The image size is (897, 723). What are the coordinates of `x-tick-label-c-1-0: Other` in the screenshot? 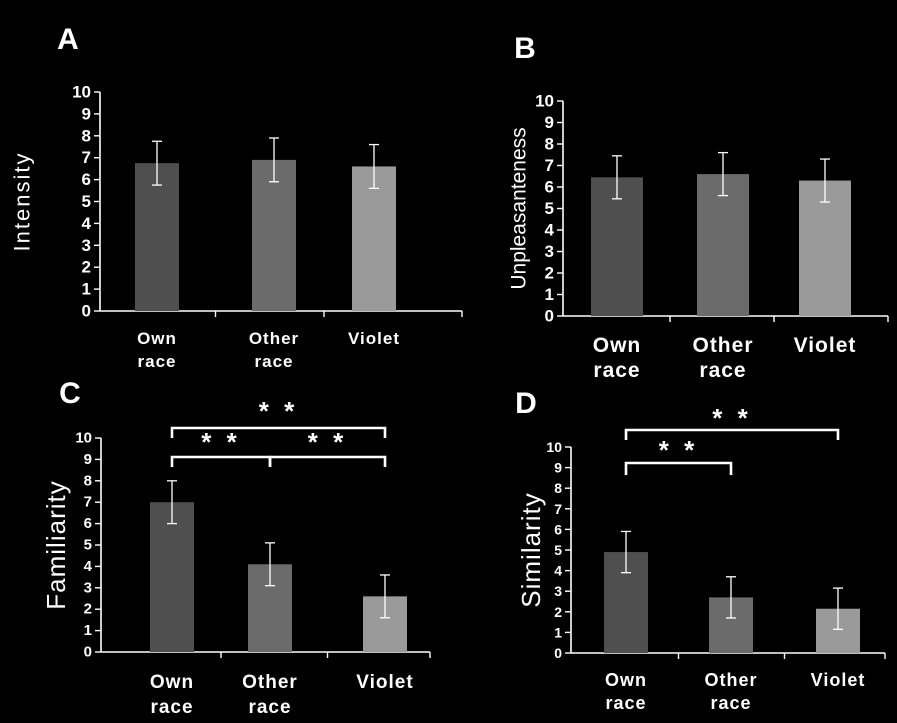 It's located at (270, 682).